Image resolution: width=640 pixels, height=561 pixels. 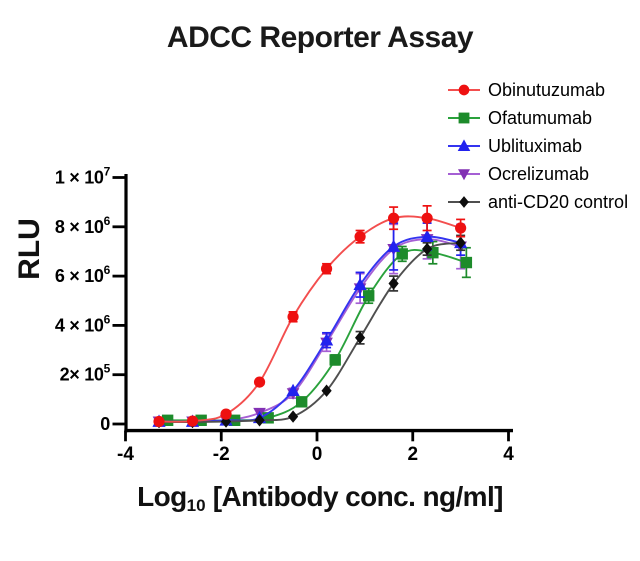 I want to click on y-tick-label: 6 × 10⁶, so click(x=83, y=274).